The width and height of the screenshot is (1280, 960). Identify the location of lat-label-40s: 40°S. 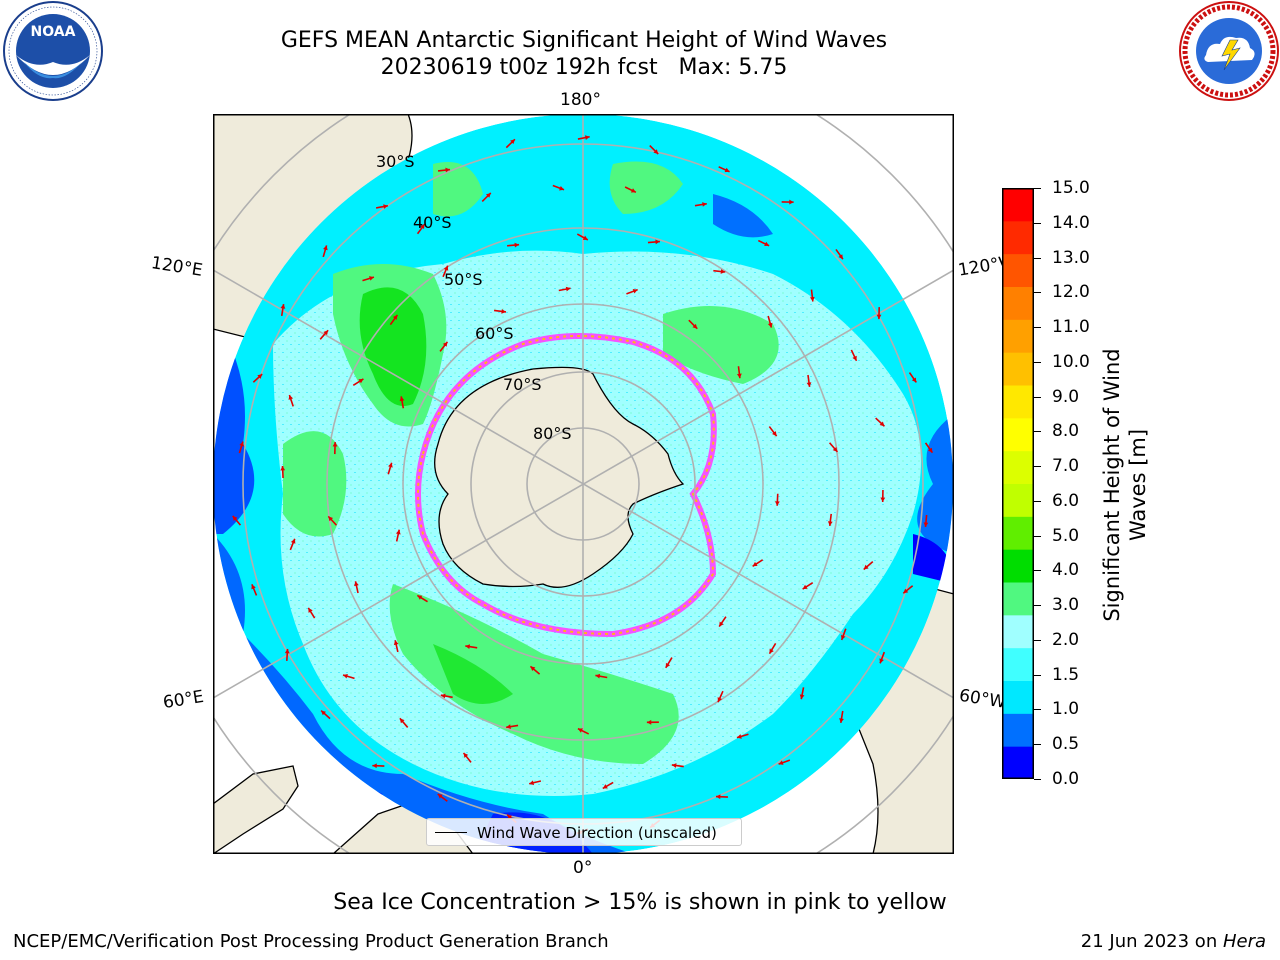
(432, 222).